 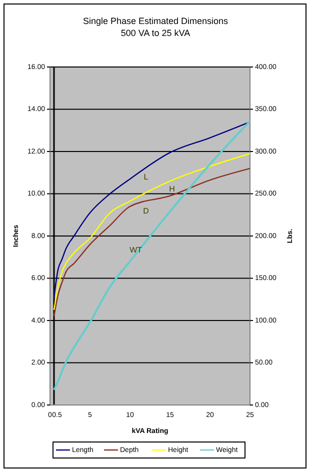 I want to click on annotation: H, so click(x=172, y=189).